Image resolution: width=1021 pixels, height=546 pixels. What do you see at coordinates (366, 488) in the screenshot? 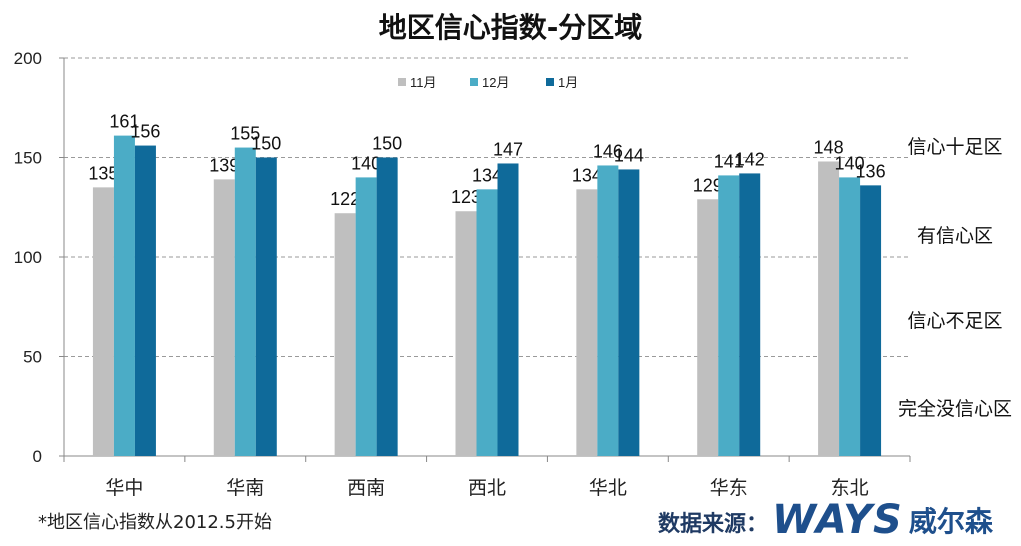
I see `x-tick-label: 西南` at bounding box center [366, 488].